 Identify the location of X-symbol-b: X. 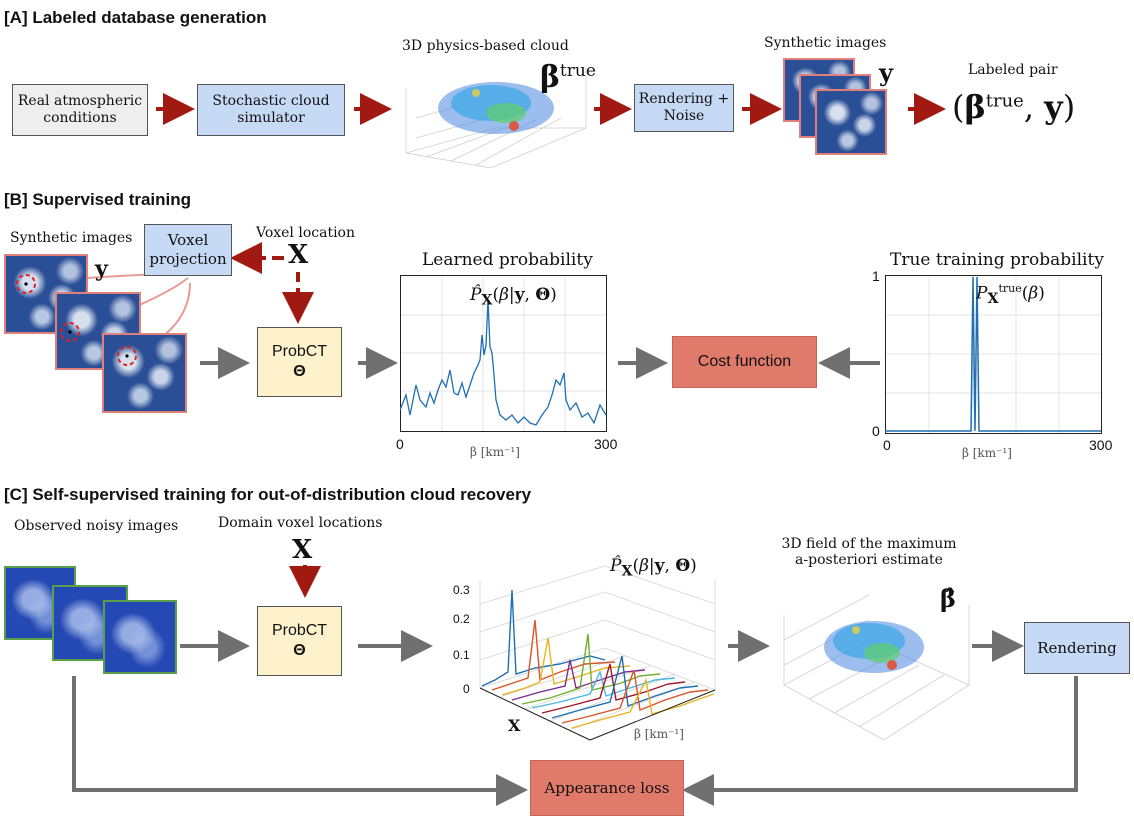
(298, 255).